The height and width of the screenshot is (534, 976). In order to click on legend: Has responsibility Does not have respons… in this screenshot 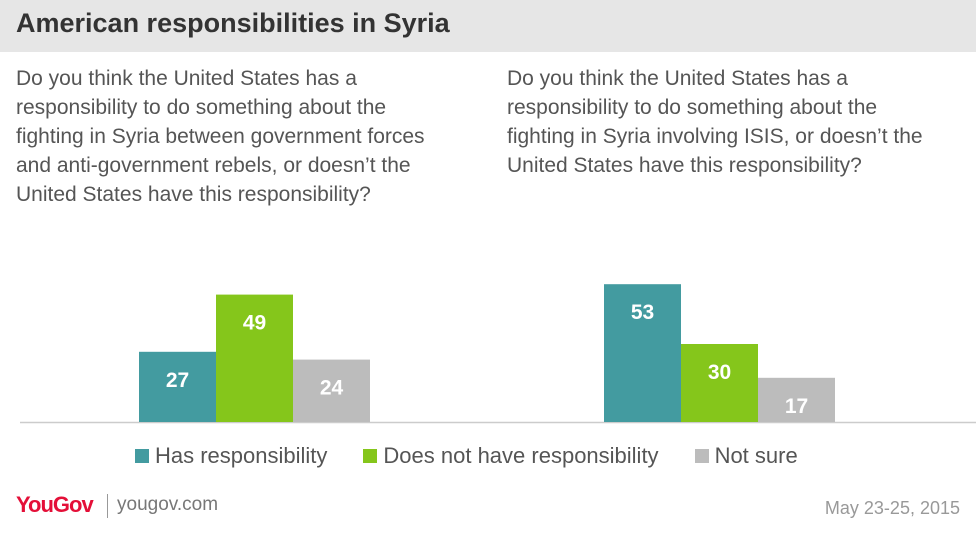, I will do `click(484, 456)`.